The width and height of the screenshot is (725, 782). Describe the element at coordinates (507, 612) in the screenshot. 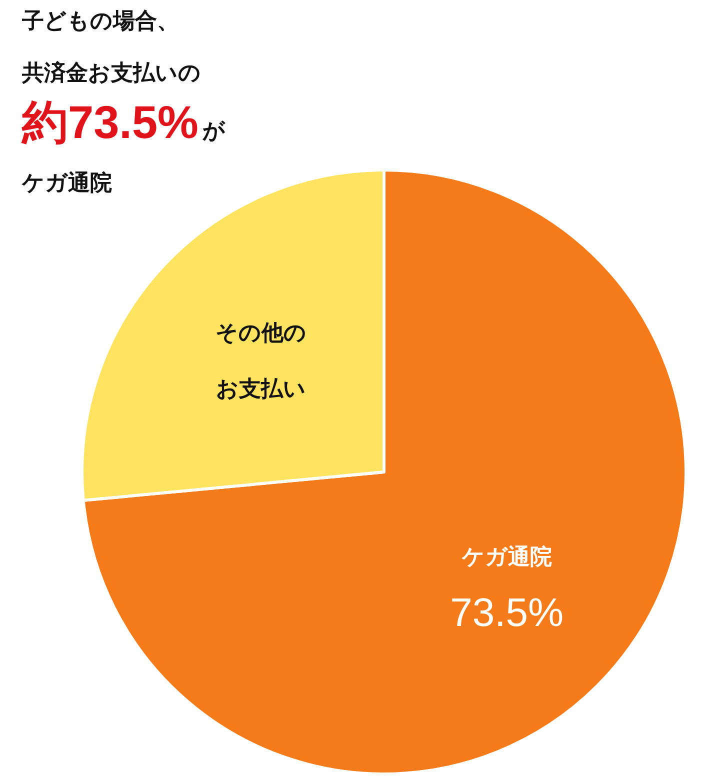

I see `data-label: 73.5%` at that location.